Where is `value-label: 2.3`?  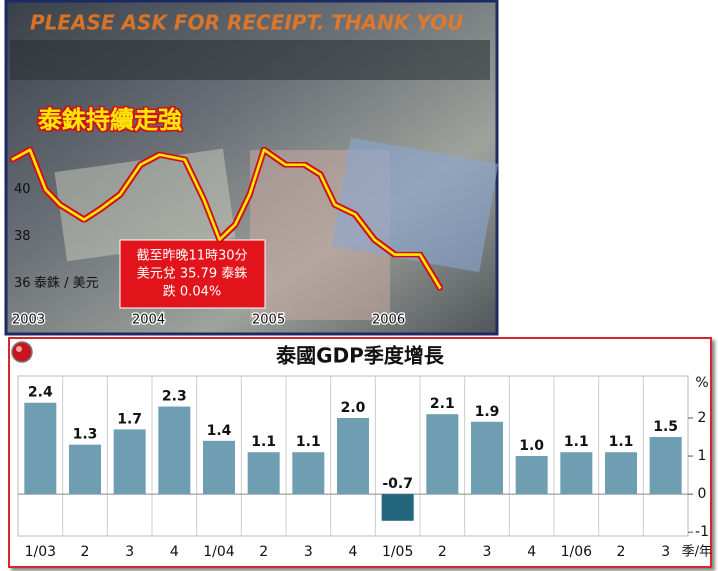 value-label: 2.3 is located at coordinates (174, 397).